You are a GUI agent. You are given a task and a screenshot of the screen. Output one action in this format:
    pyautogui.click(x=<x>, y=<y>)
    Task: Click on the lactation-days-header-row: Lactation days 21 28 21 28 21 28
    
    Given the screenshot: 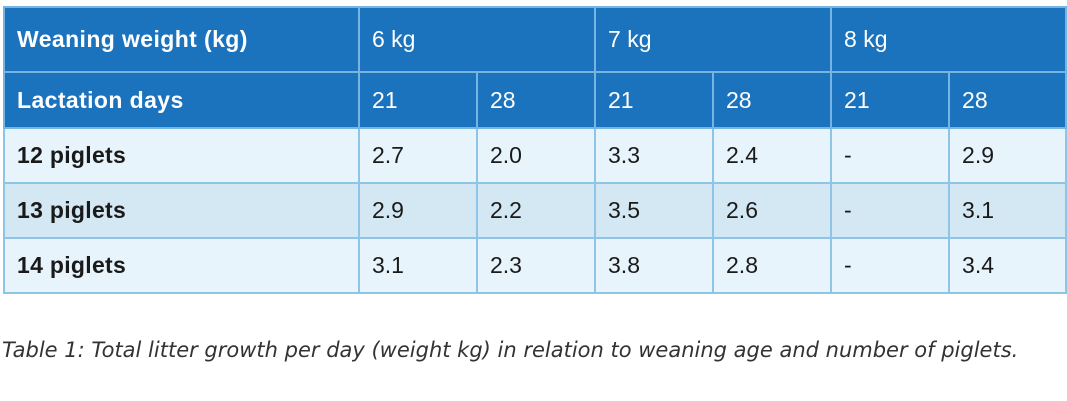 What is the action you would take?
    pyautogui.click(x=535, y=100)
    